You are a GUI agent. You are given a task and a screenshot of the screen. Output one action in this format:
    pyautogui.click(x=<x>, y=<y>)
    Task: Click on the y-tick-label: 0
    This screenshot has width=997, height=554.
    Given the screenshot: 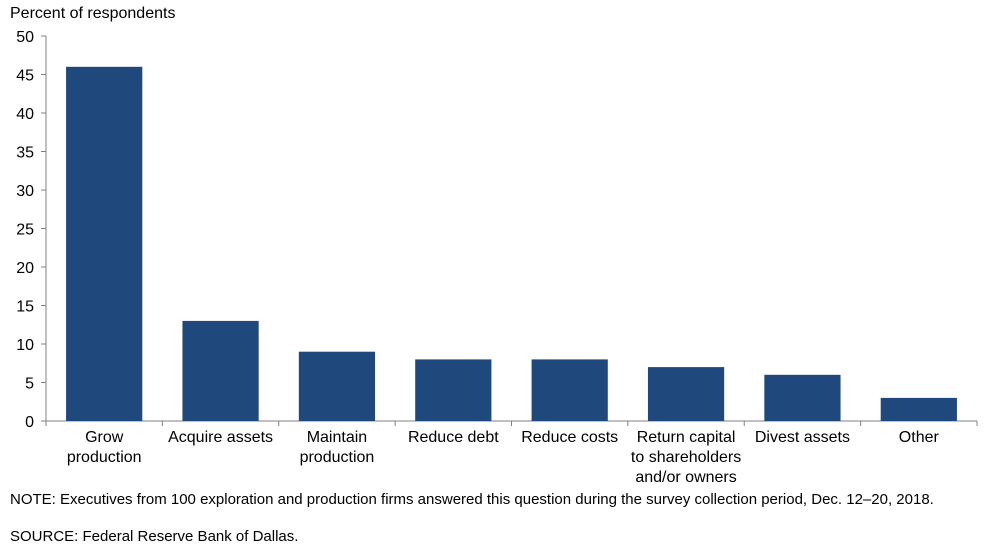 What is the action you would take?
    pyautogui.click(x=29, y=422)
    